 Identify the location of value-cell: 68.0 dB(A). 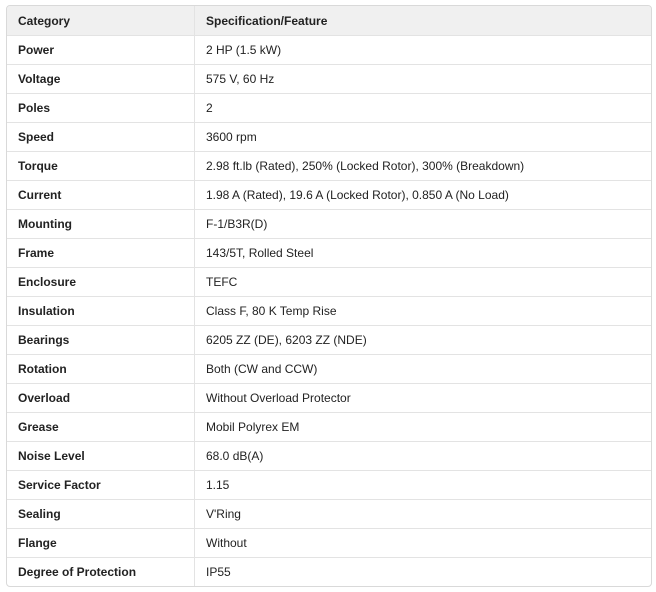
(422, 456).